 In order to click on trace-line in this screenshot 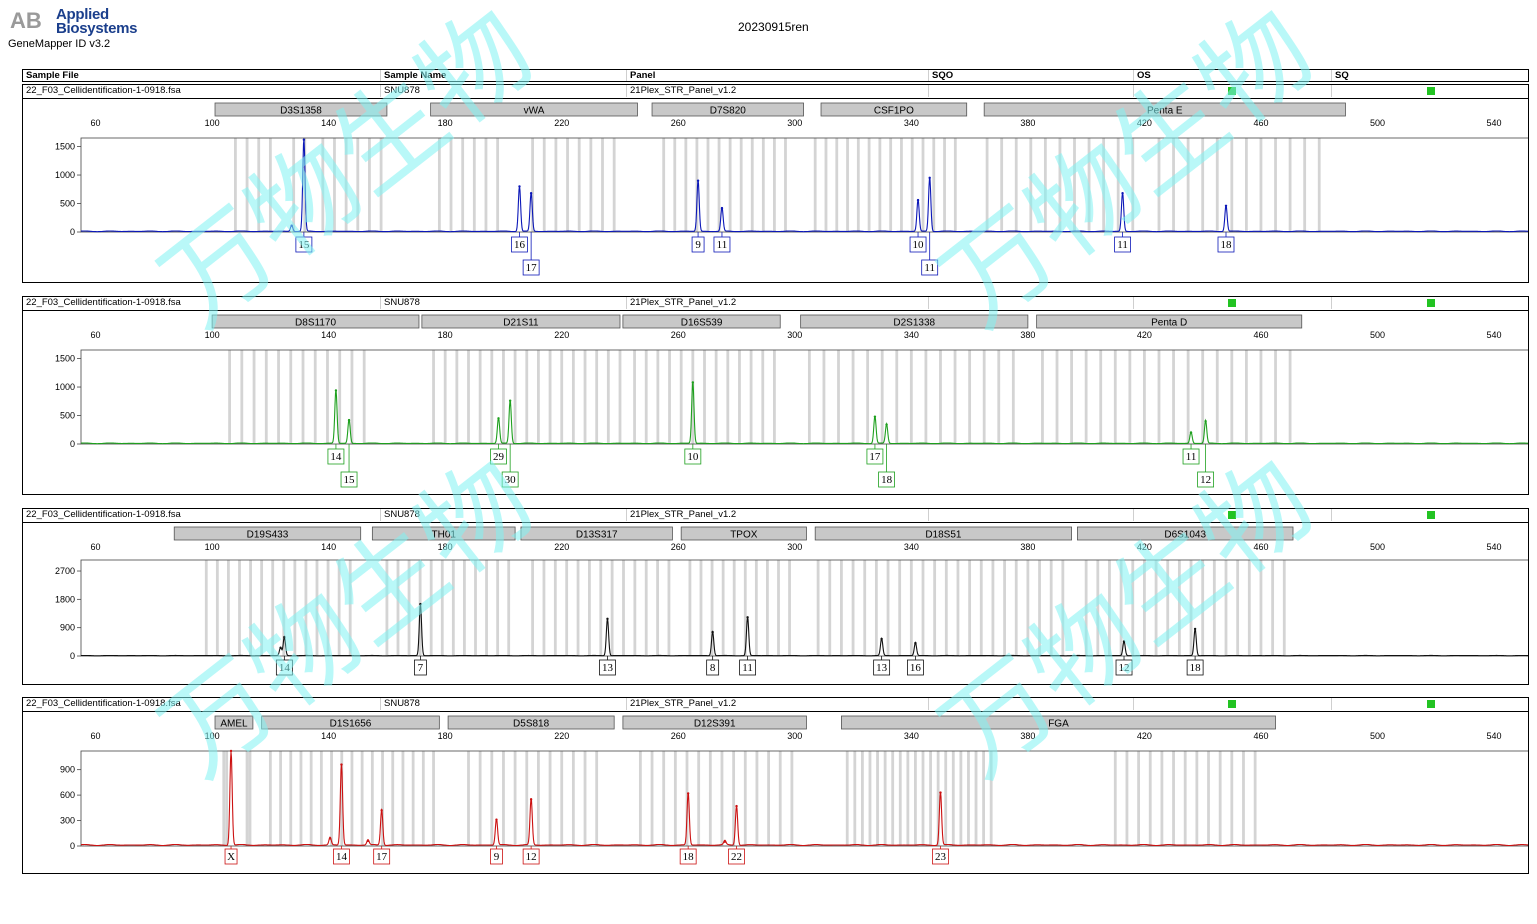, I will do `click(804, 186)`.